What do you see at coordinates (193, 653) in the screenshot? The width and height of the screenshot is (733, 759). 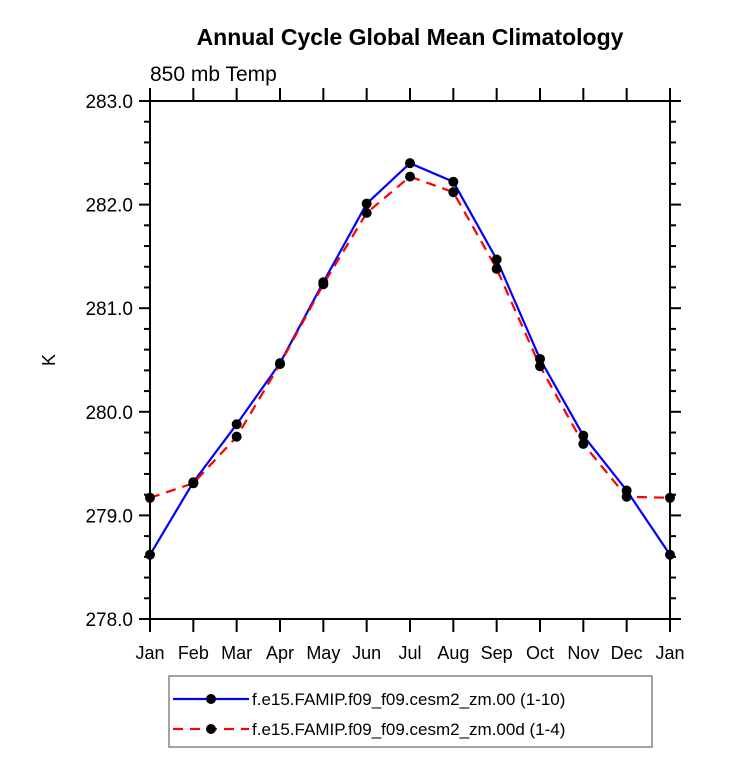 I see `x-tick-label: Feb` at bounding box center [193, 653].